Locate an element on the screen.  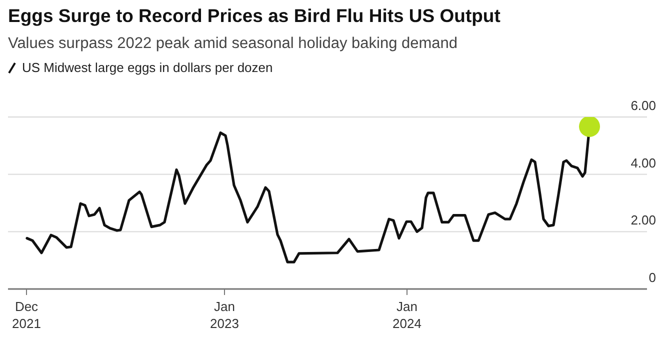
x-tick-label: Jan 2024 is located at coordinates (407, 315).